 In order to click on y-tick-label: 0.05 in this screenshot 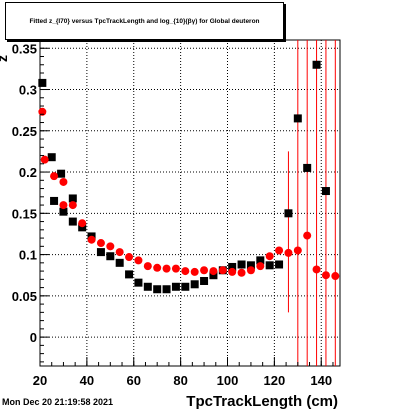, I will do `click(24, 296)`.